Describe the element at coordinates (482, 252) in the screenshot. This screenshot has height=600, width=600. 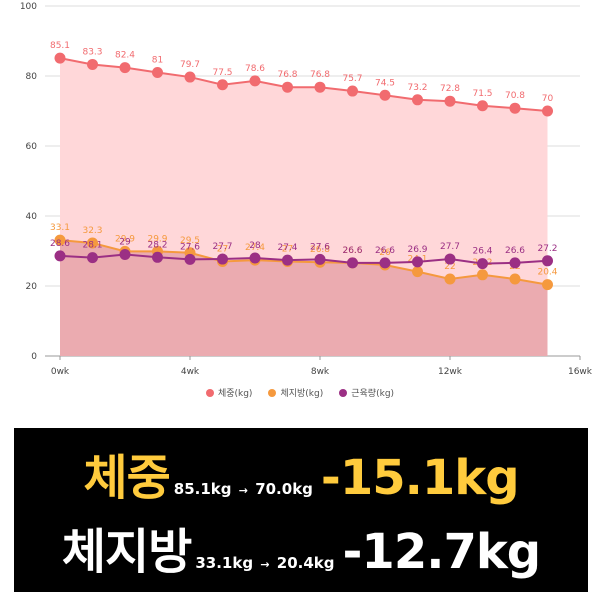
I see `muscle-data-label: 26.4` at that location.